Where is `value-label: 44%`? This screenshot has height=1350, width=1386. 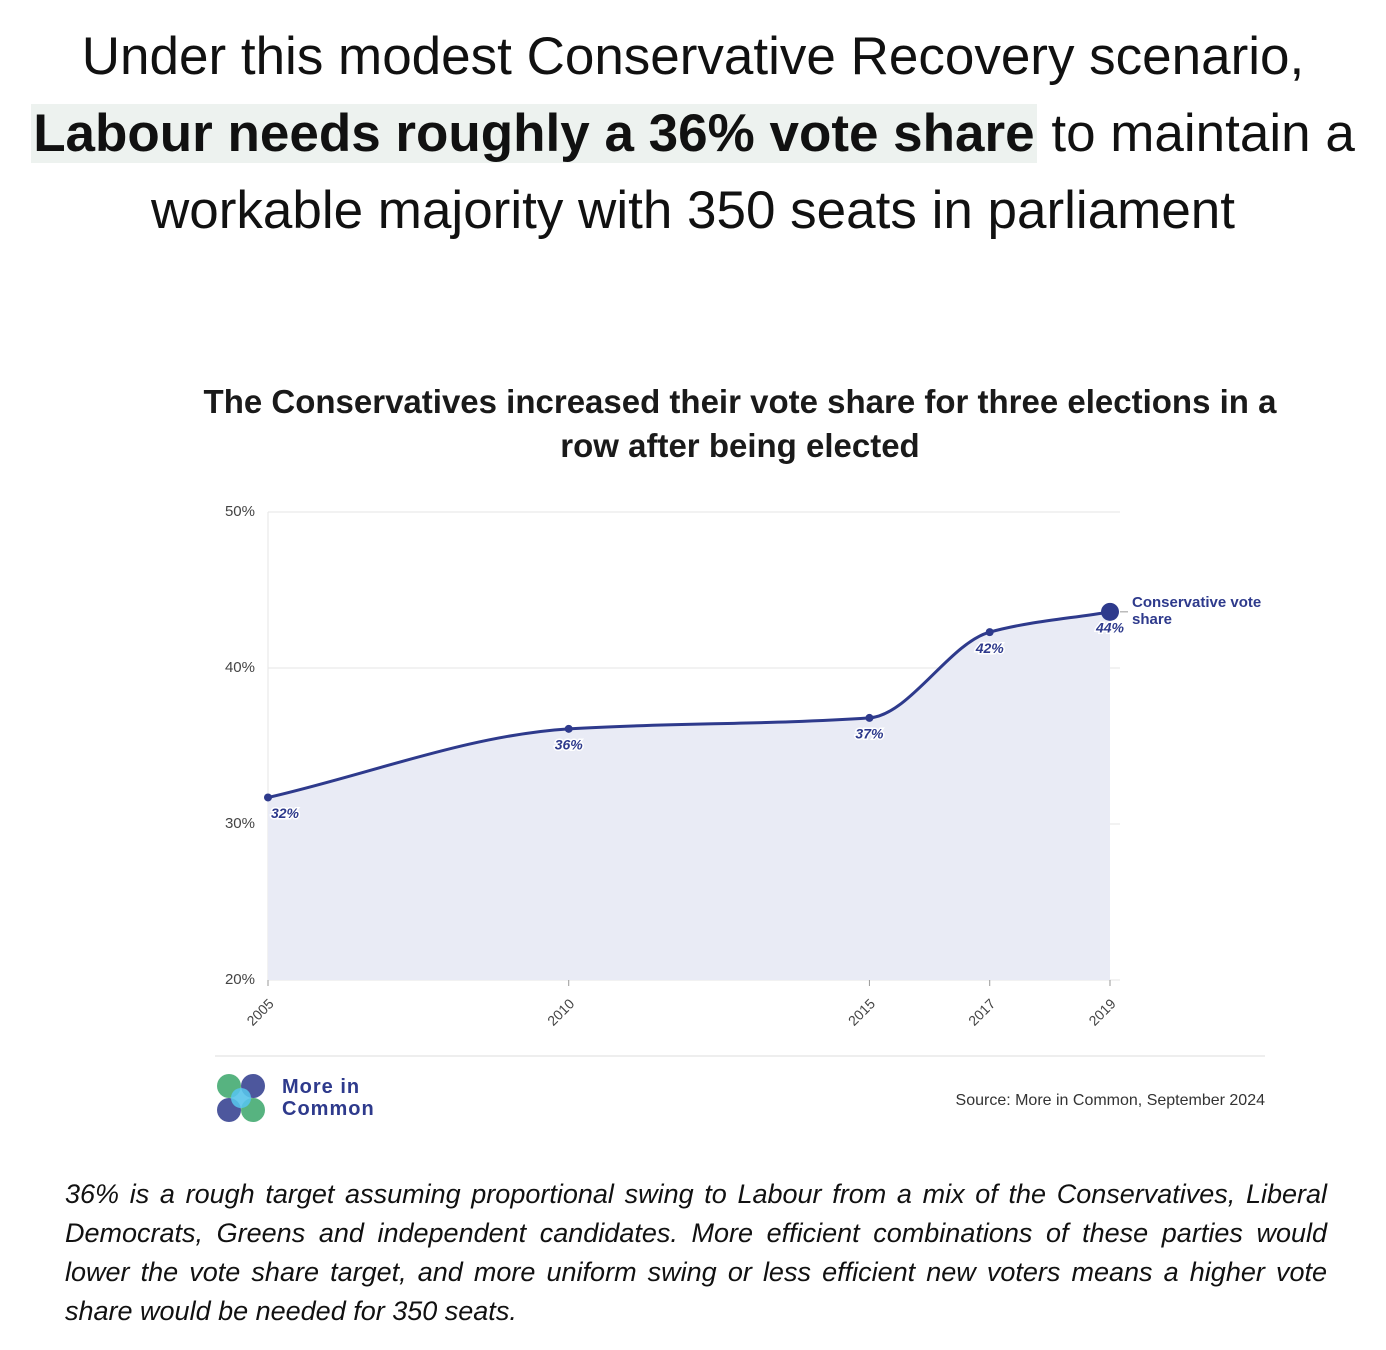 value-label: 44% is located at coordinates (1110, 628).